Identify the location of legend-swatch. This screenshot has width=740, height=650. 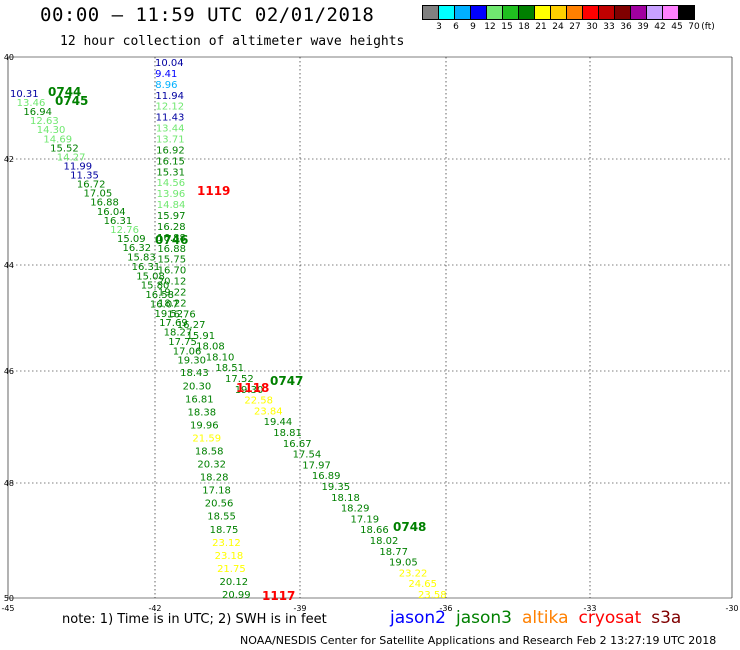
(686, 12).